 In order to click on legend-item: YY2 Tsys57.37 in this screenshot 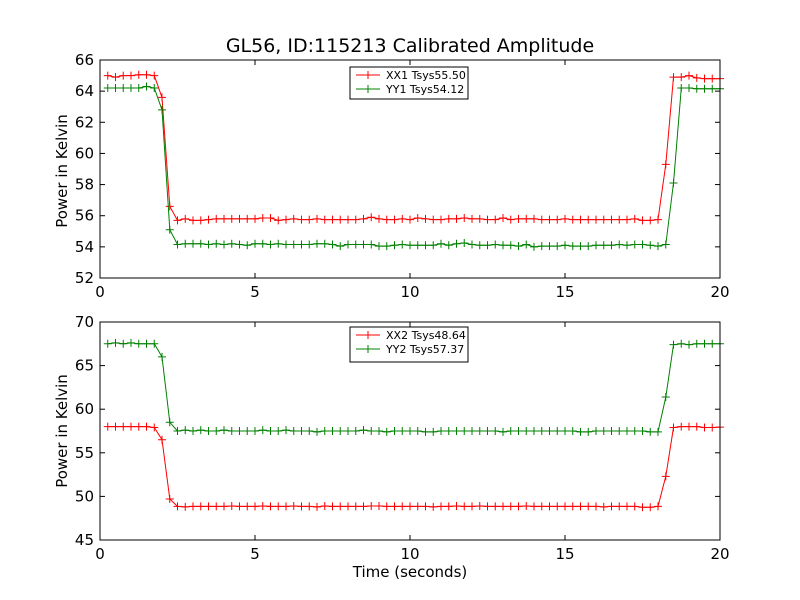, I will do `click(410, 349)`.